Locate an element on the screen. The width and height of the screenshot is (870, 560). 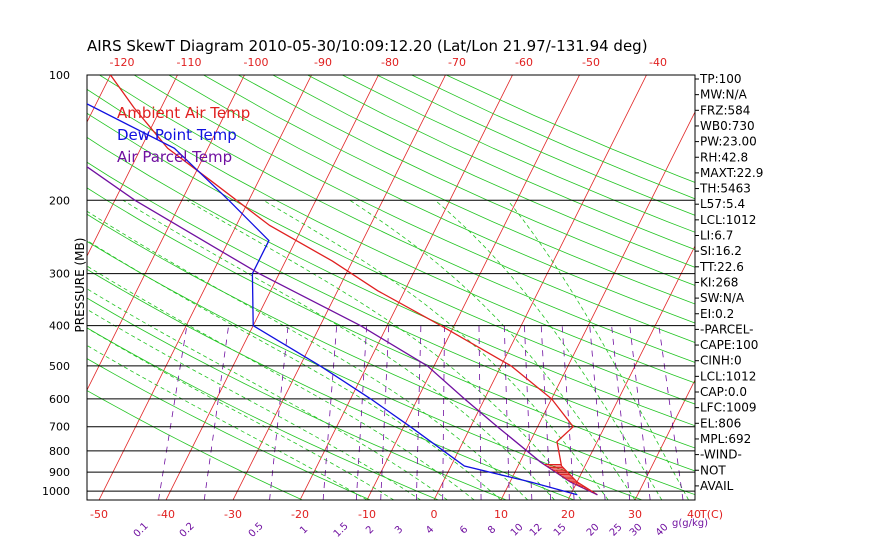
legend-item: Air Parcel Temp is located at coordinates (174, 157).